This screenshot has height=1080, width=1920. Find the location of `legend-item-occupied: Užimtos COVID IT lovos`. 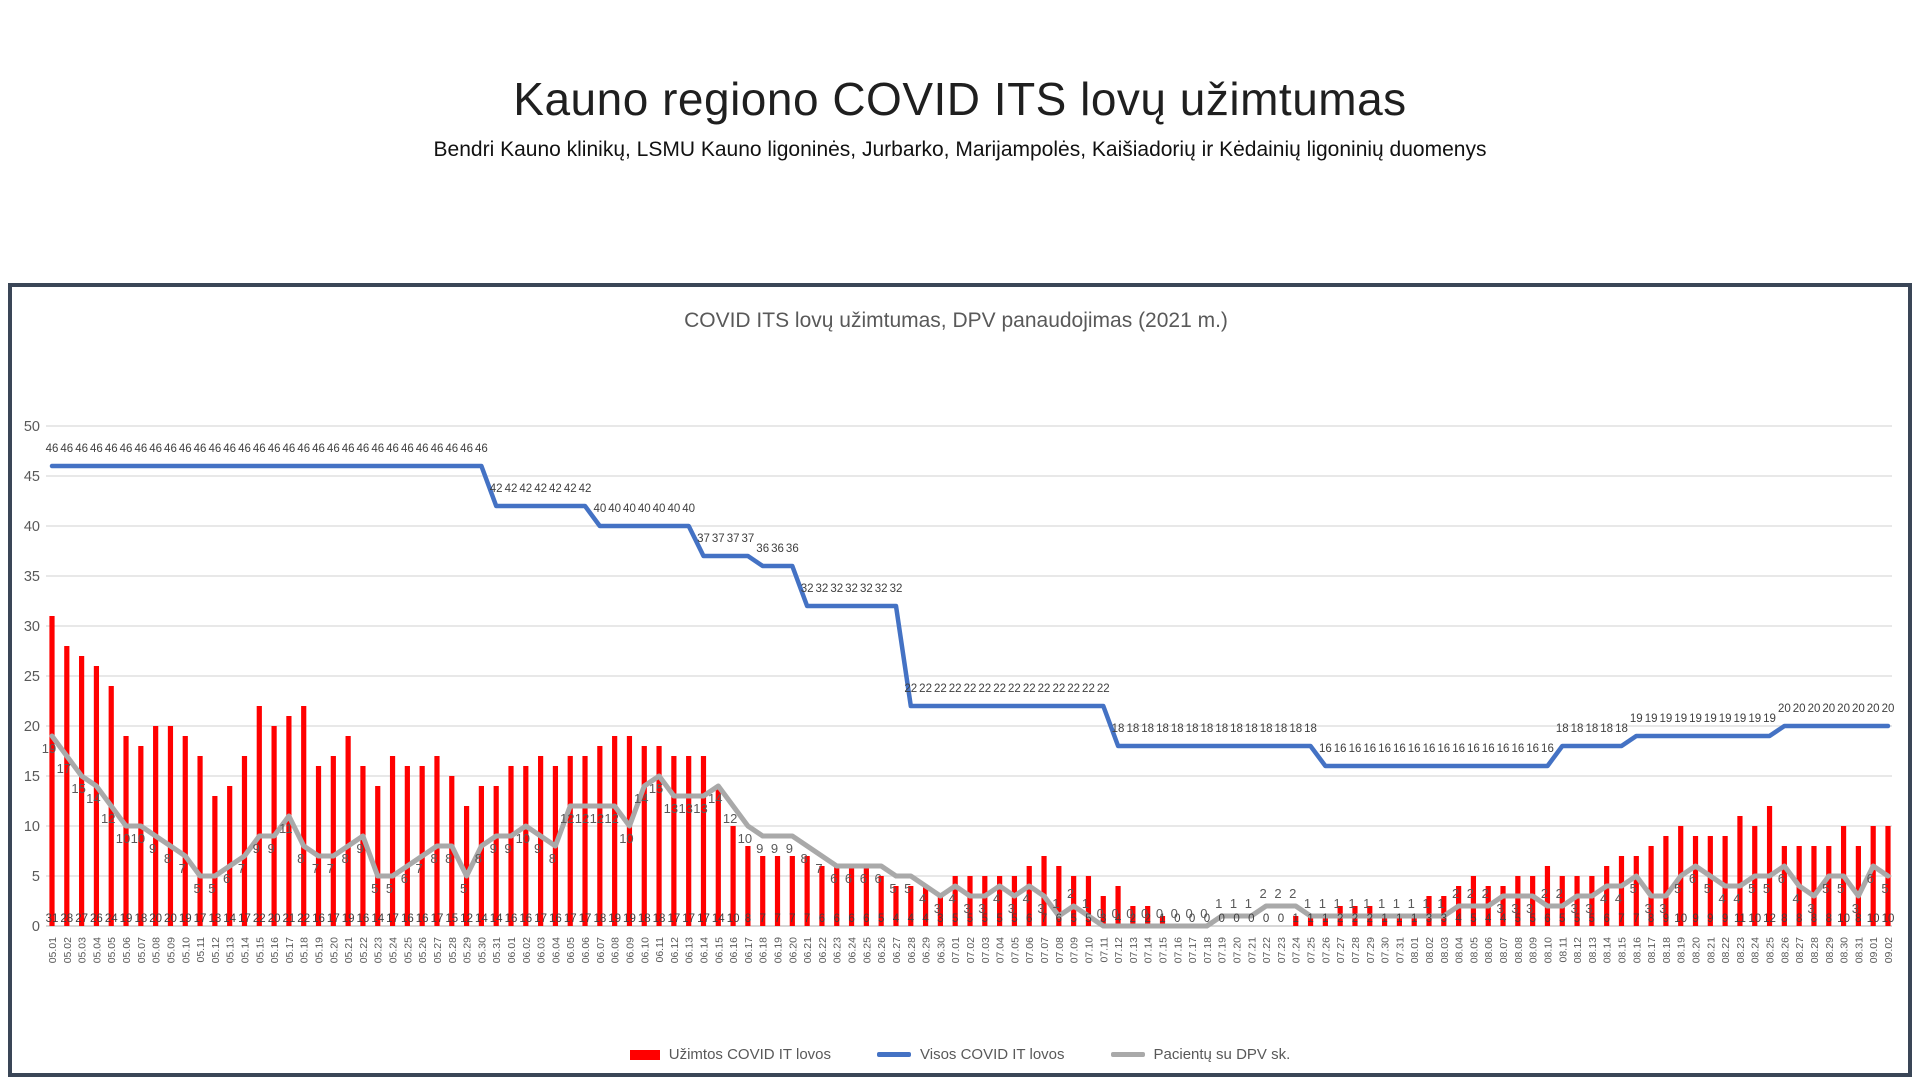

legend-item-occupied: Užimtos COVID IT lovos is located at coordinates (730, 1054).